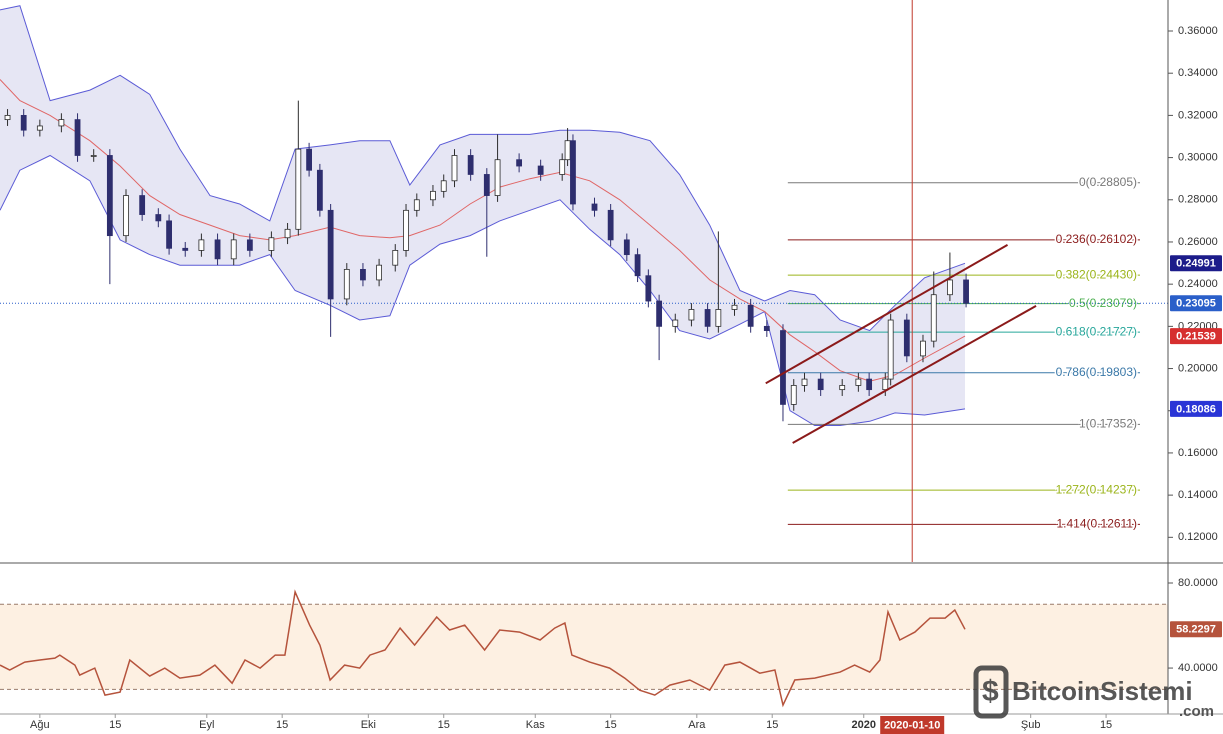 The image size is (1223, 734). What do you see at coordinates (535, 725) in the screenshot?
I see `x-tick-label: Kas` at bounding box center [535, 725].